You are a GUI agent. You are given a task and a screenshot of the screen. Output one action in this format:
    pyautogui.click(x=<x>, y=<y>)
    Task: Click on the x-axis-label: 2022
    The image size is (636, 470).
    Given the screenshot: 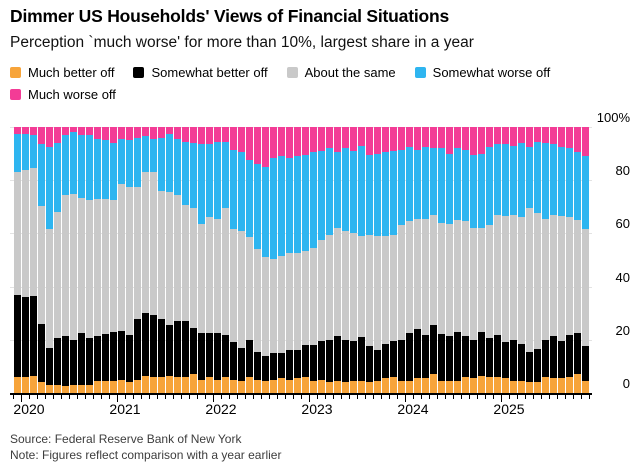 What is the action you would take?
    pyautogui.click(x=221, y=409)
    